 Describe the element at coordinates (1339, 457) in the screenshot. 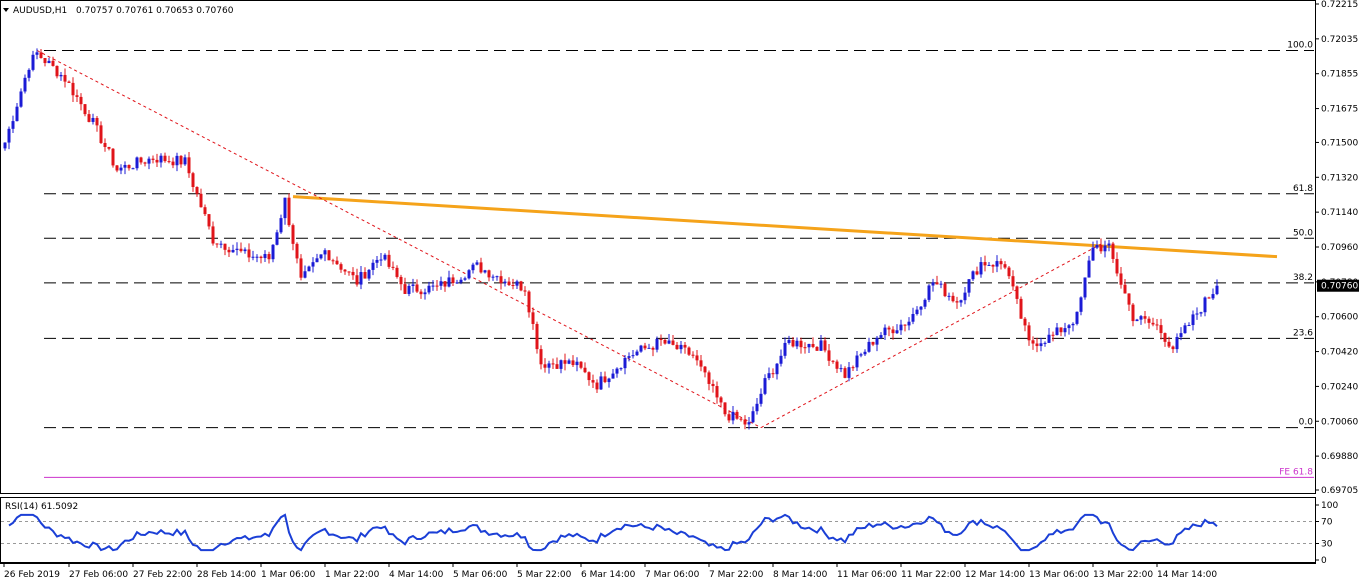

I see `price-tick-label: 0.69880` at that location.